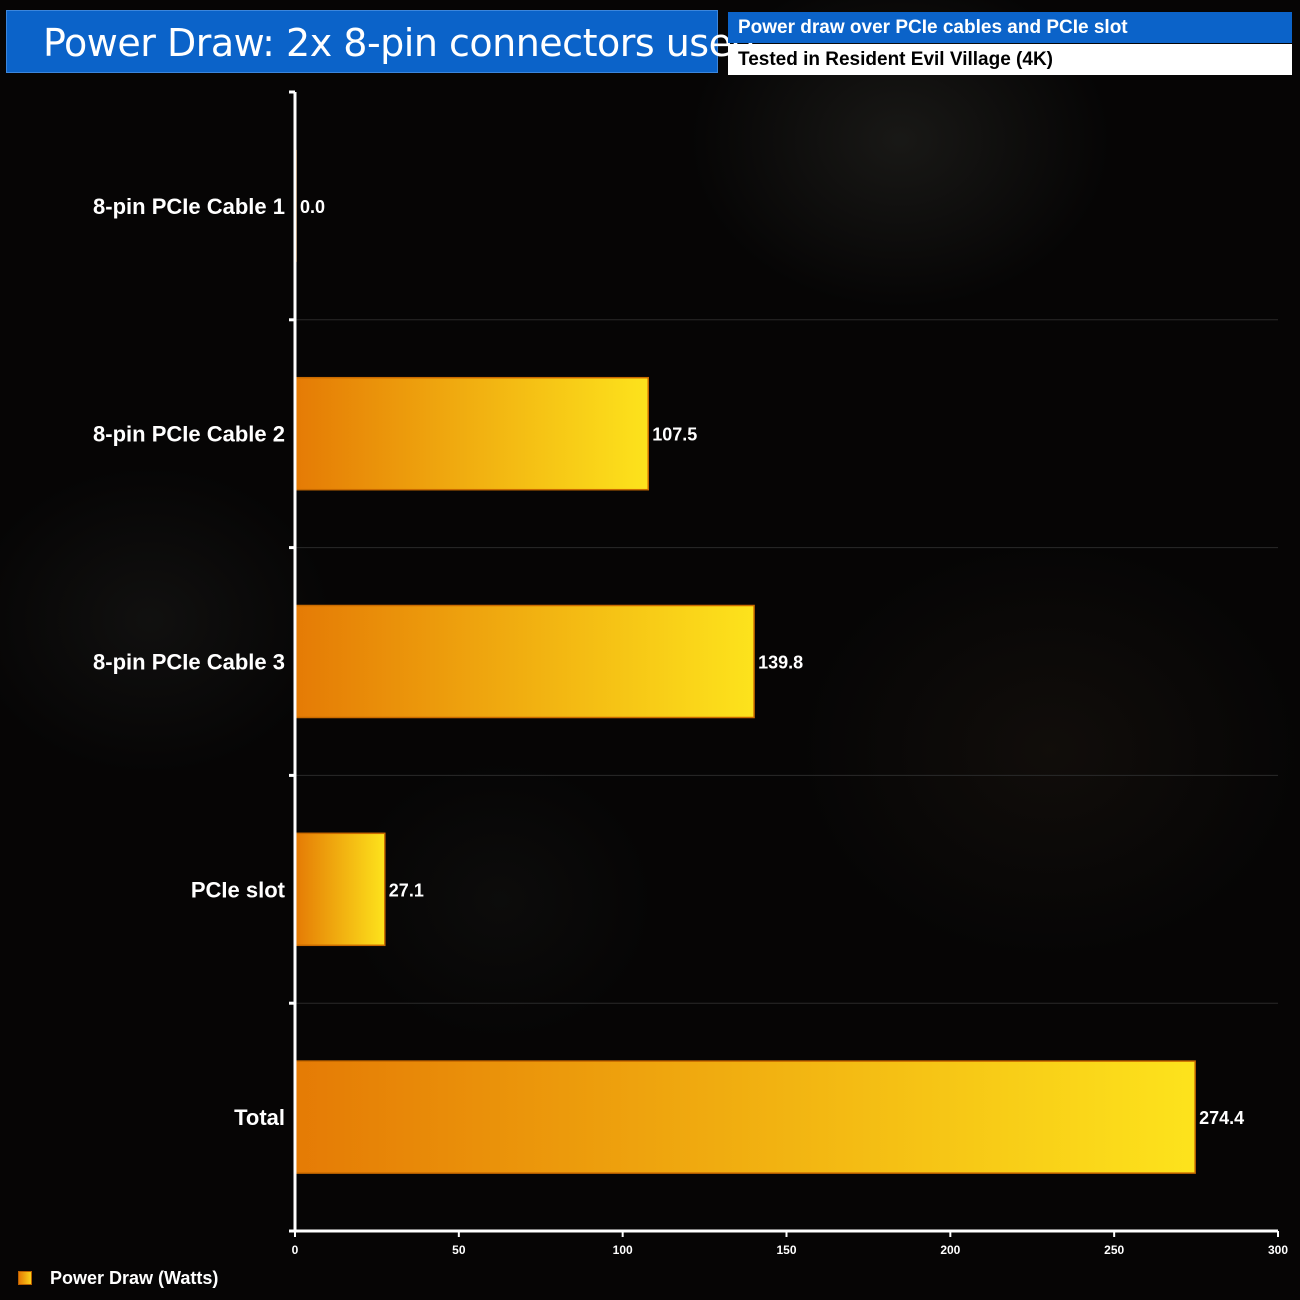 This screenshot has height=1300, width=1300. Describe the element at coordinates (406, 890) in the screenshot. I see `data-label: 27.1` at that location.